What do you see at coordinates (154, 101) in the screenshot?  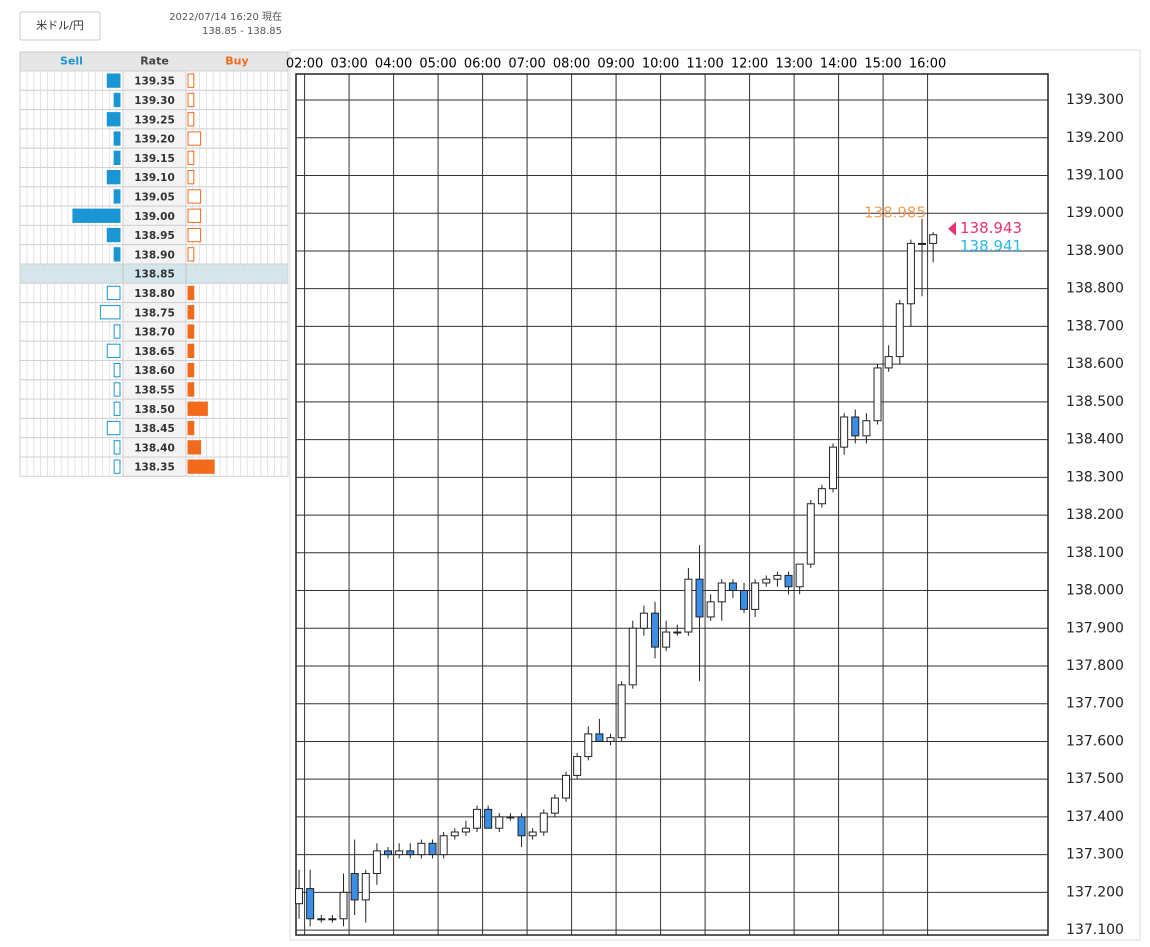 I see `rate-label: 139.30` at bounding box center [154, 101].